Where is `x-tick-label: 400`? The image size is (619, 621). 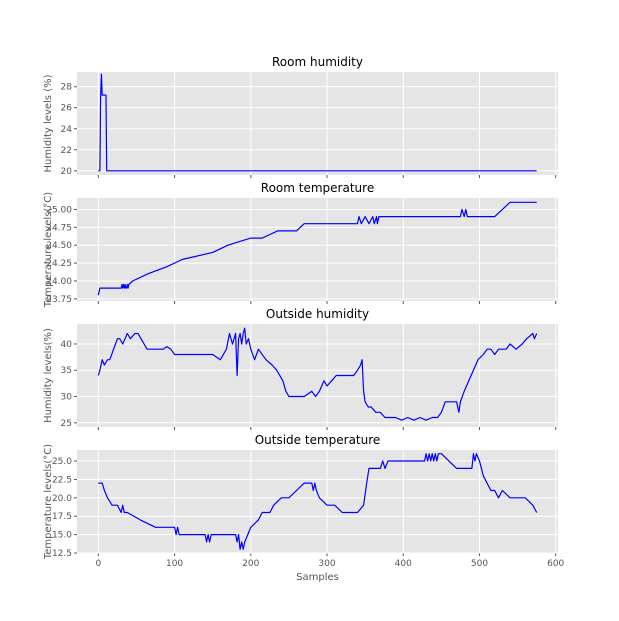
x-tick-label: 400 is located at coordinates (403, 564).